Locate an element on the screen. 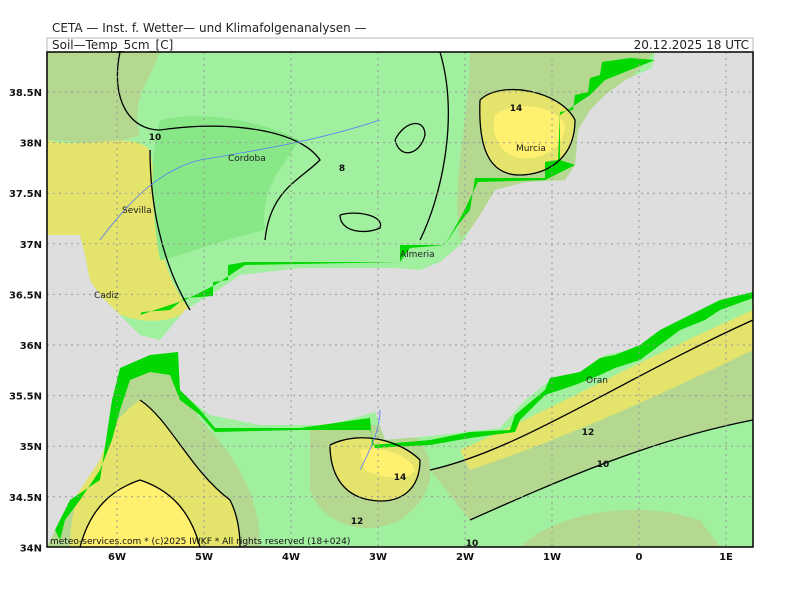 The image size is (800, 600). city-label: Cordoba is located at coordinates (247, 159).